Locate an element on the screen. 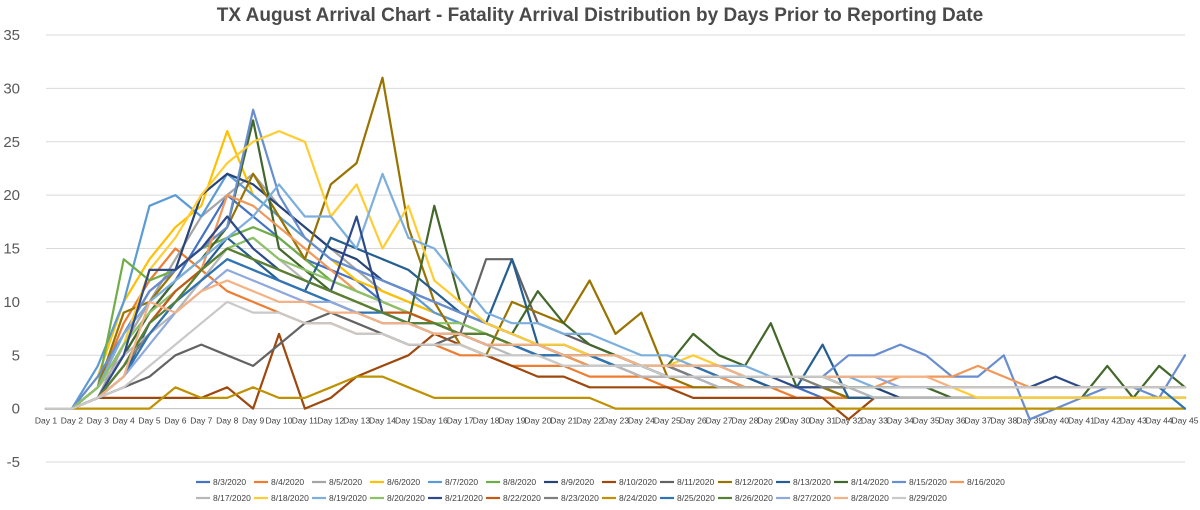  legend-label: 8/4/2020 is located at coordinates (287, 482).